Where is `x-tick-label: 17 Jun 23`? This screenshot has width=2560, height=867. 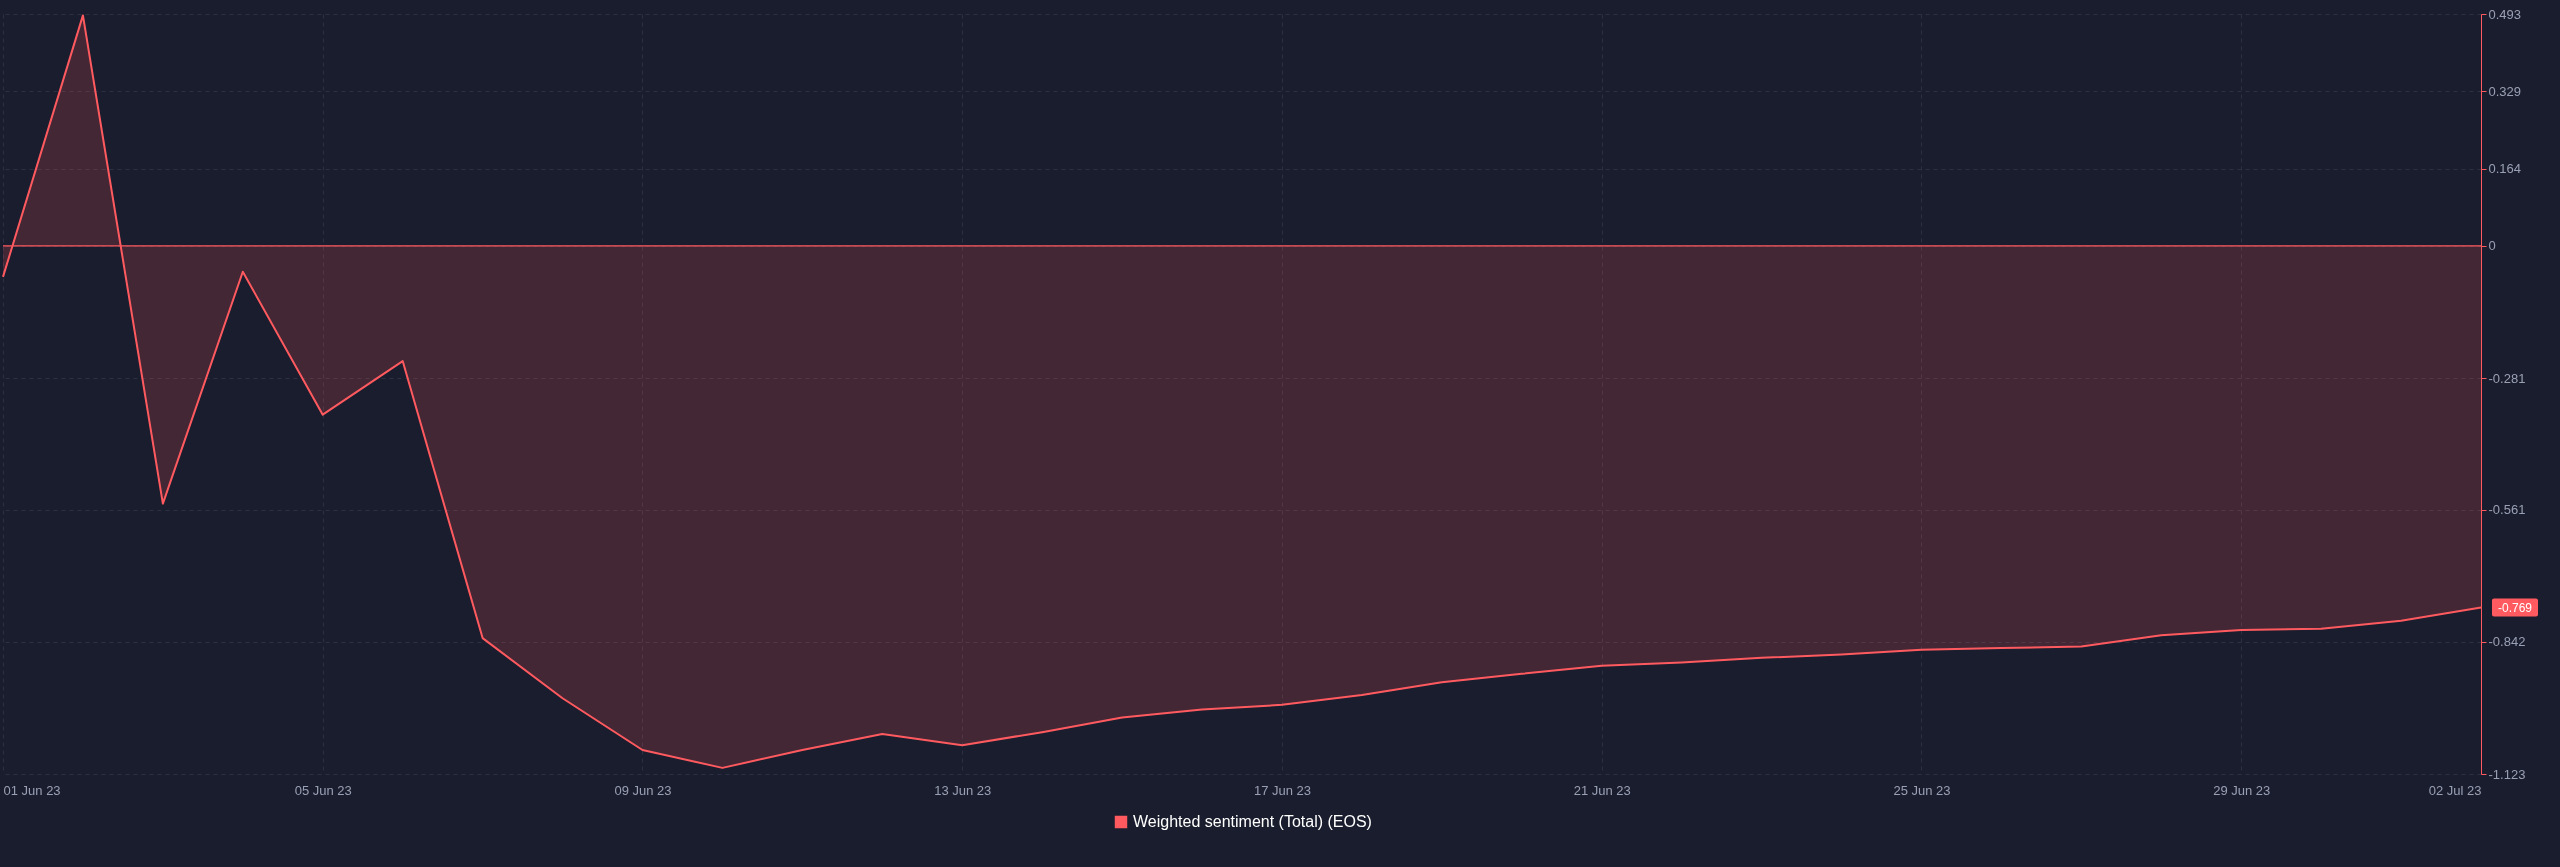 x-tick-label: 17 Jun 23 is located at coordinates (1282, 790).